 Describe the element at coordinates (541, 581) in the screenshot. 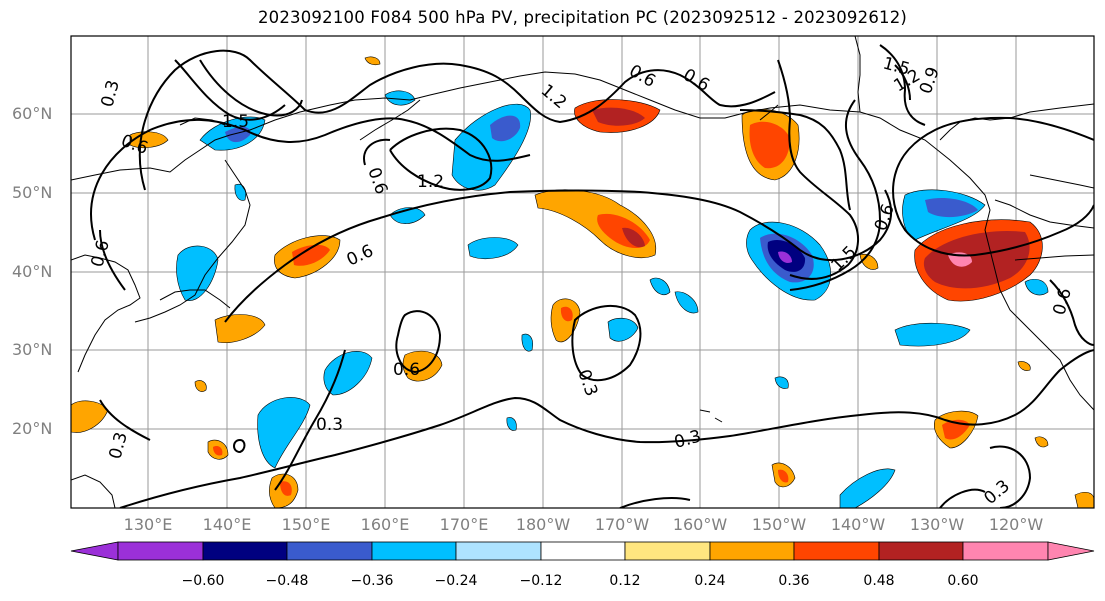

I see `colorbar-tick-label: −0.12` at that location.